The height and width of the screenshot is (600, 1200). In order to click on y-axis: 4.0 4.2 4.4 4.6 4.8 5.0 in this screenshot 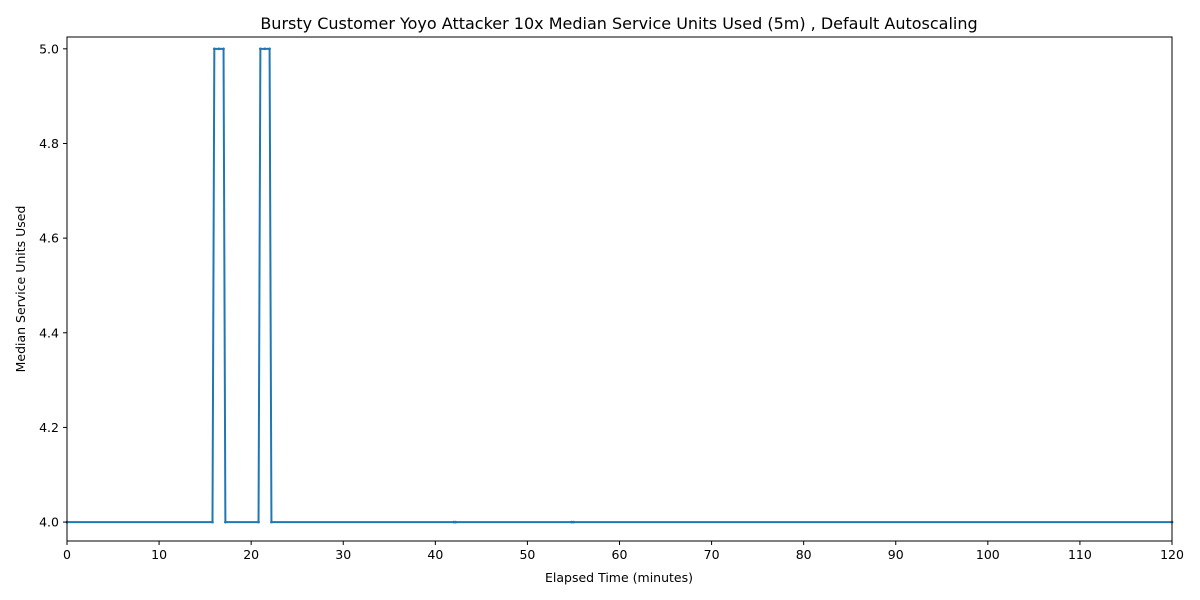, I will do `click(53, 285)`.